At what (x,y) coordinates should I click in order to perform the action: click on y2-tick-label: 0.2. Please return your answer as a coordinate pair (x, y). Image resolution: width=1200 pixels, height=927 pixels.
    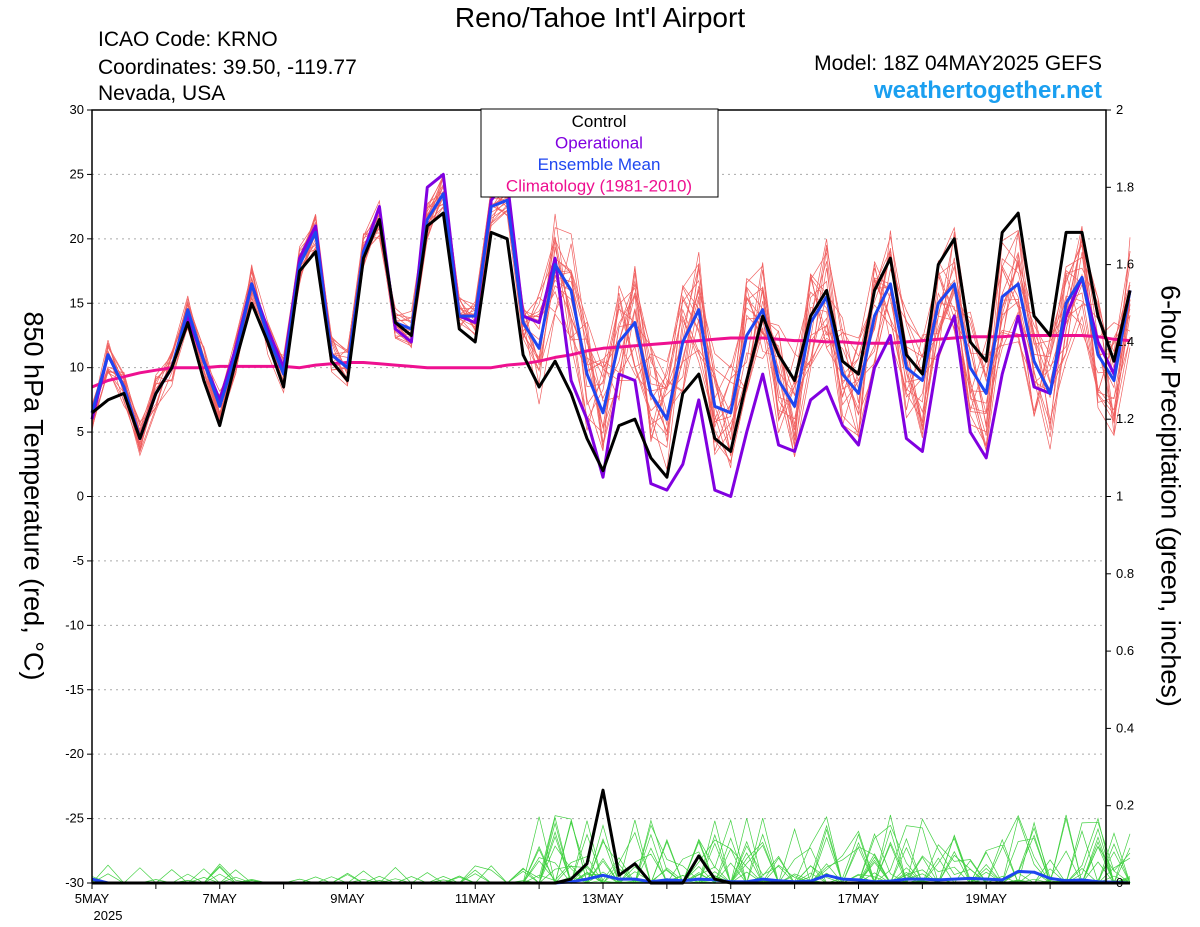
    Looking at the image, I should click on (1125, 805).